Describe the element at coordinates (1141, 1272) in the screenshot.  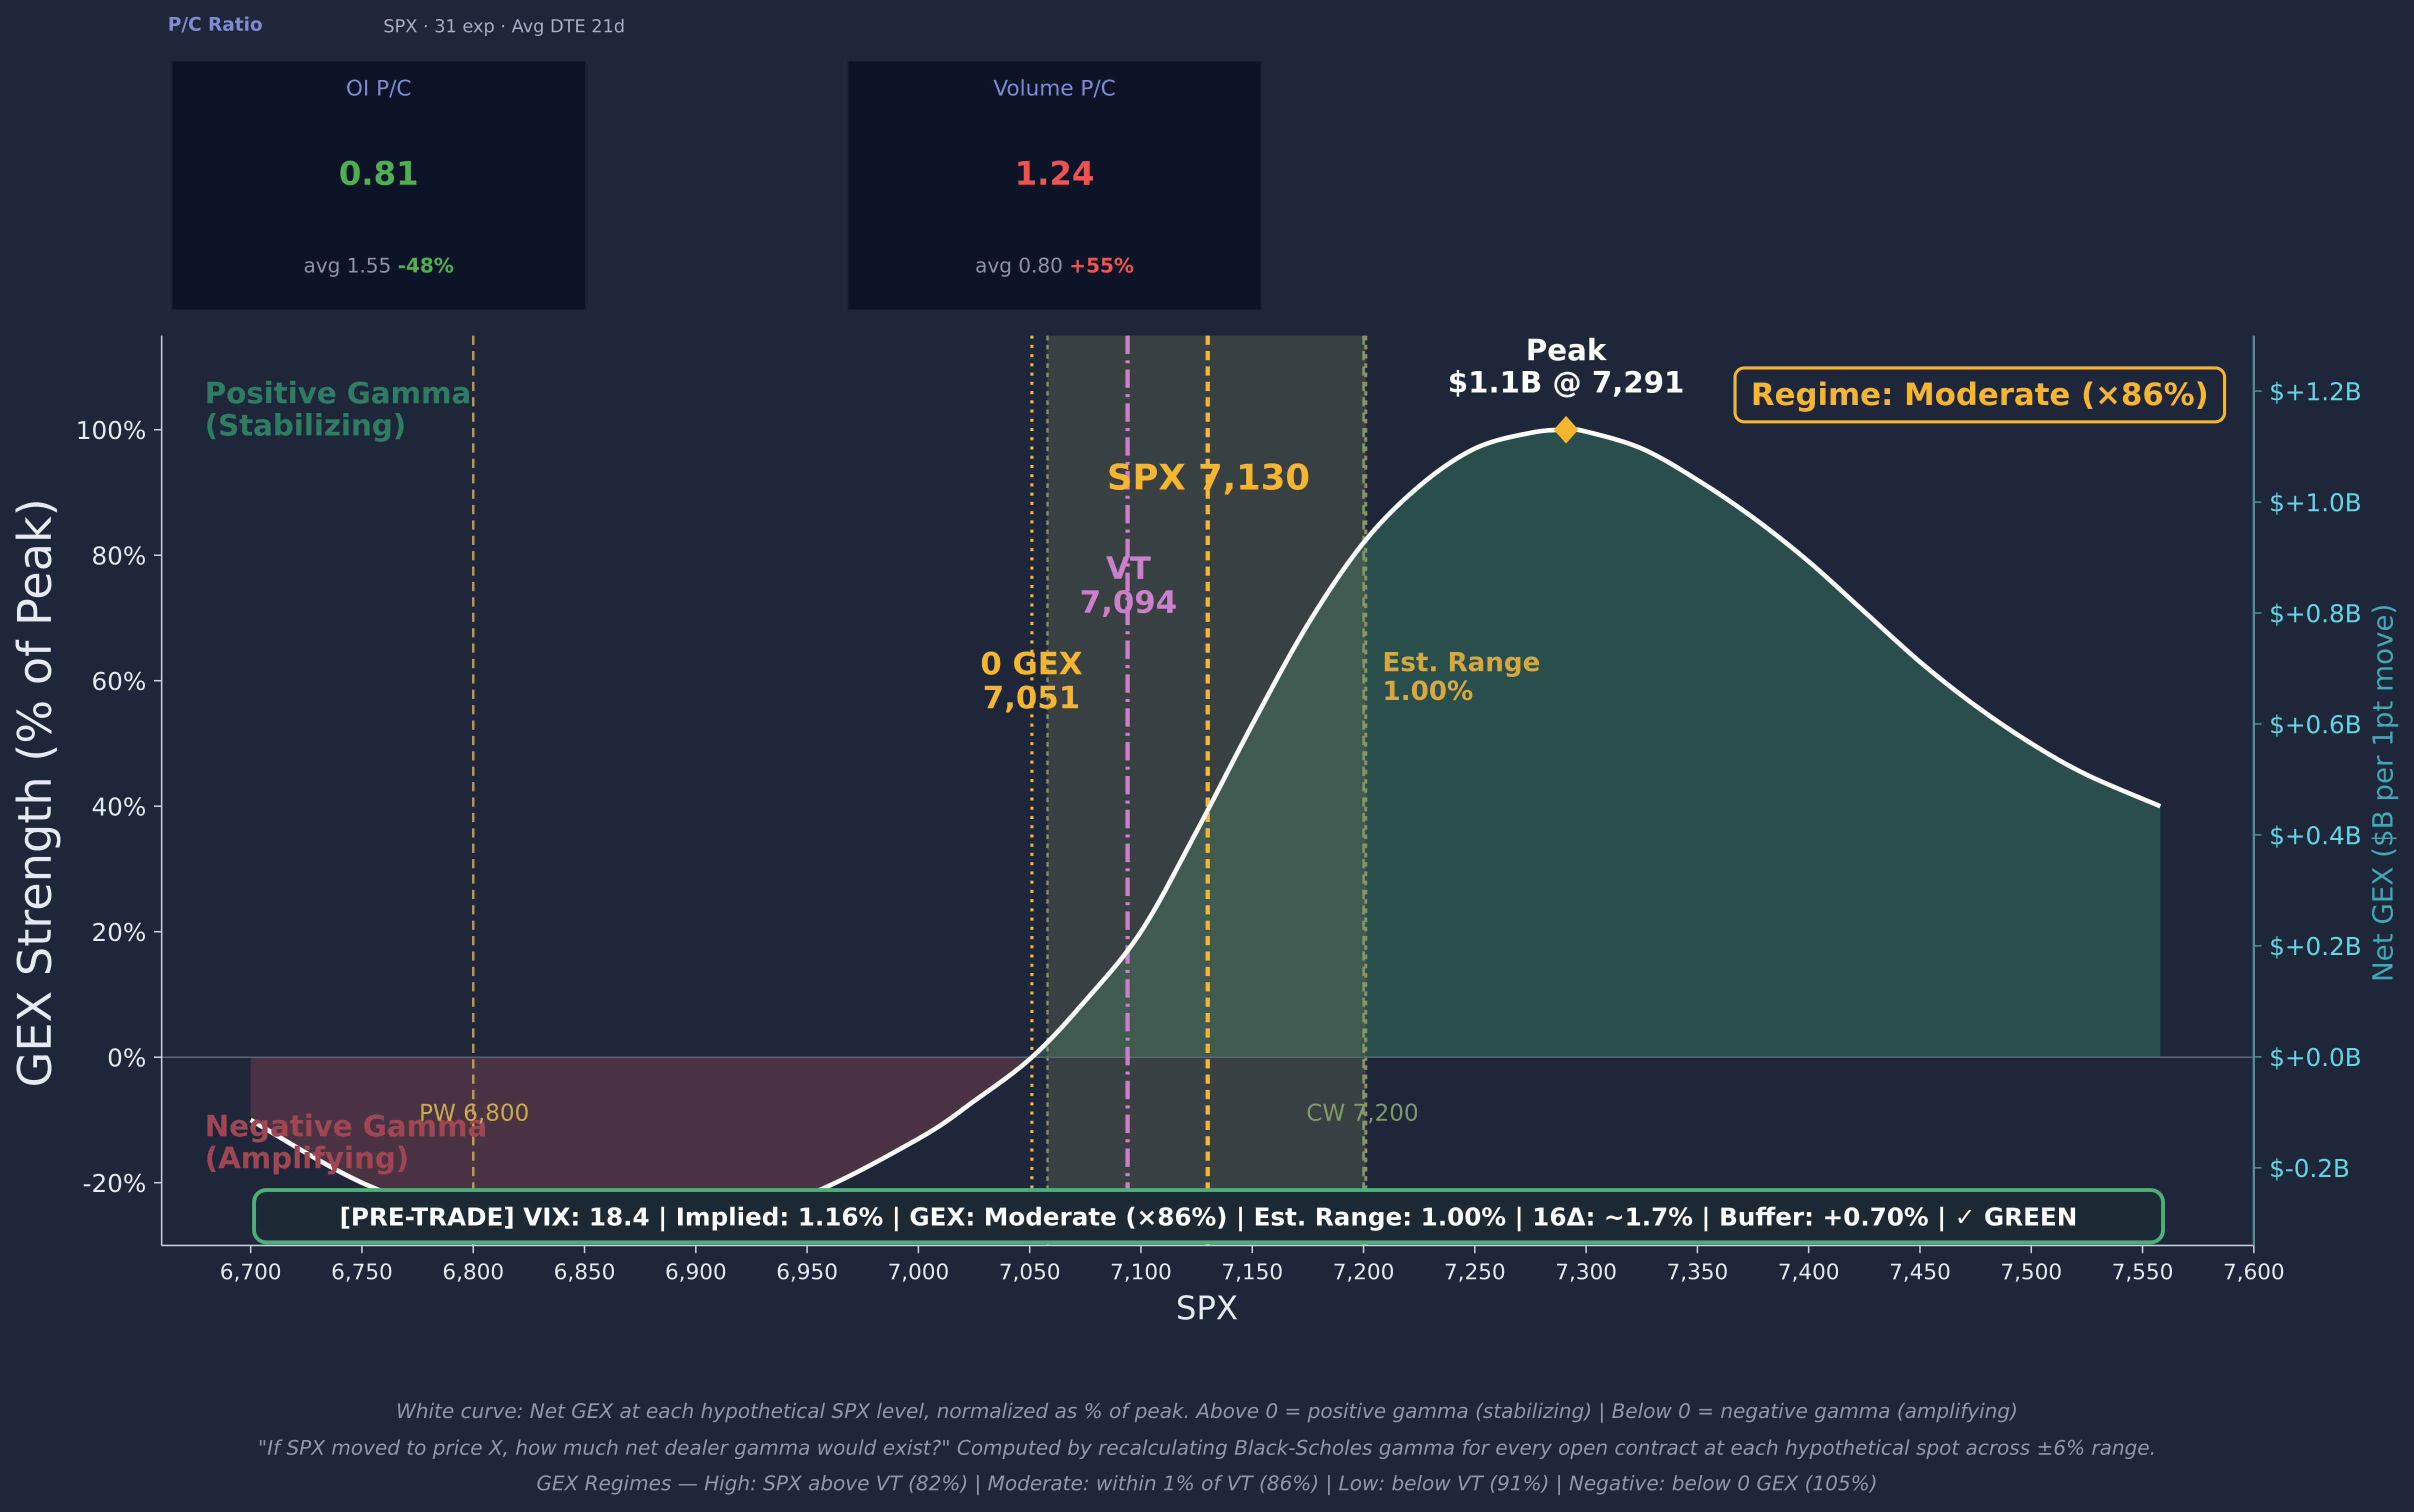
I see `x-tick-label: 7,100` at that location.